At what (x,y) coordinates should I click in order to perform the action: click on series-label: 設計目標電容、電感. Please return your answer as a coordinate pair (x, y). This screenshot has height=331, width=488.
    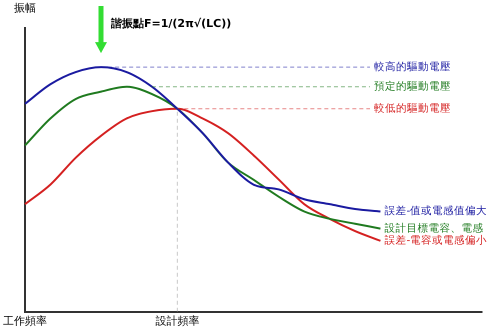
    Looking at the image, I should click on (434, 227).